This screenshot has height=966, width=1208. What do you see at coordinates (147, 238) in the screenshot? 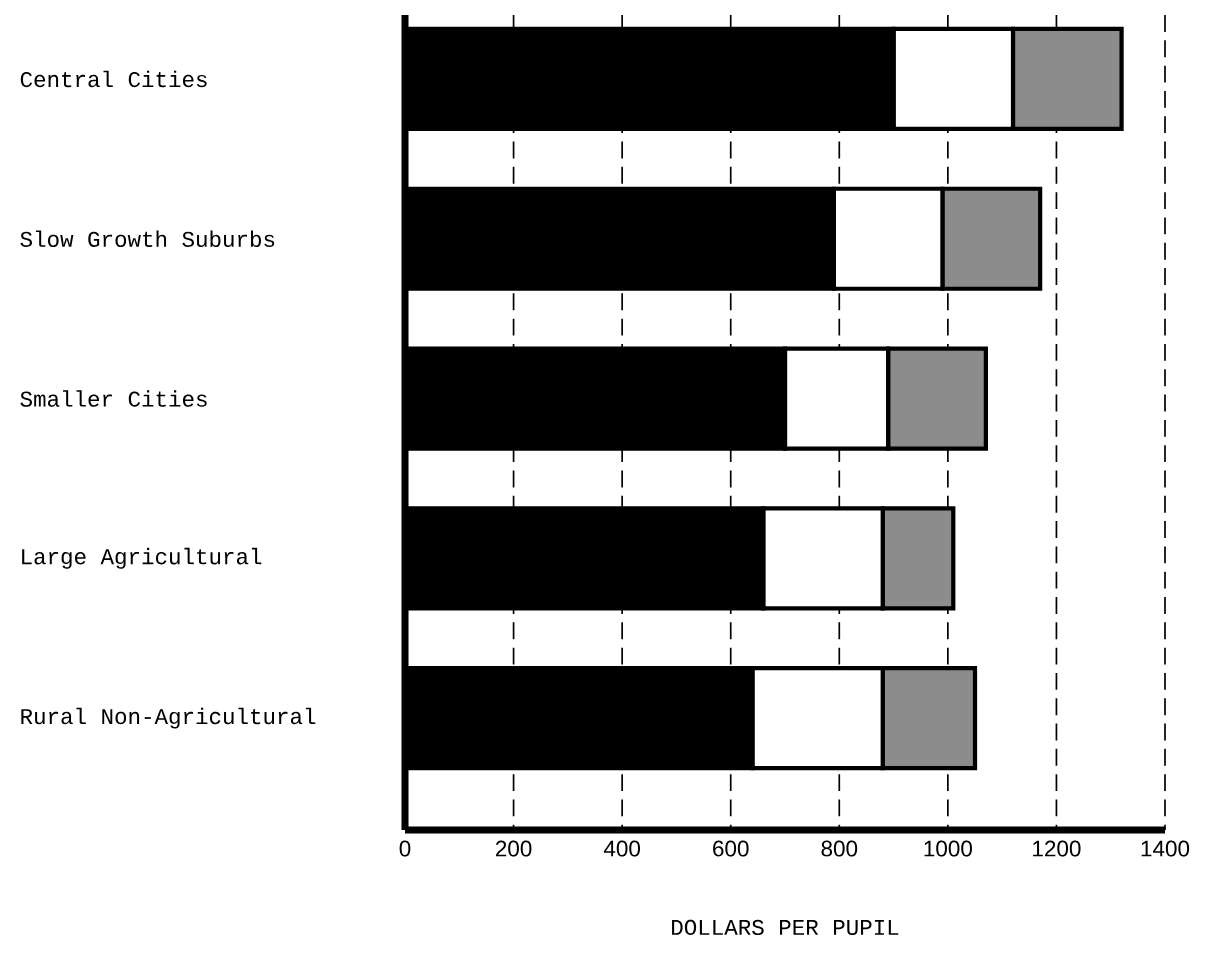
I see `y-tick-label: Slow Growth Suburbs` at bounding box center [147, 238].